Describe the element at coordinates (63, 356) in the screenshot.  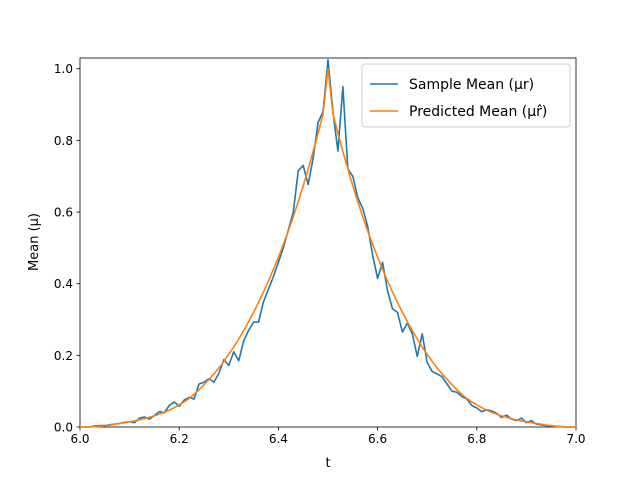
I see `y-tick-label: 0.2` at that location.